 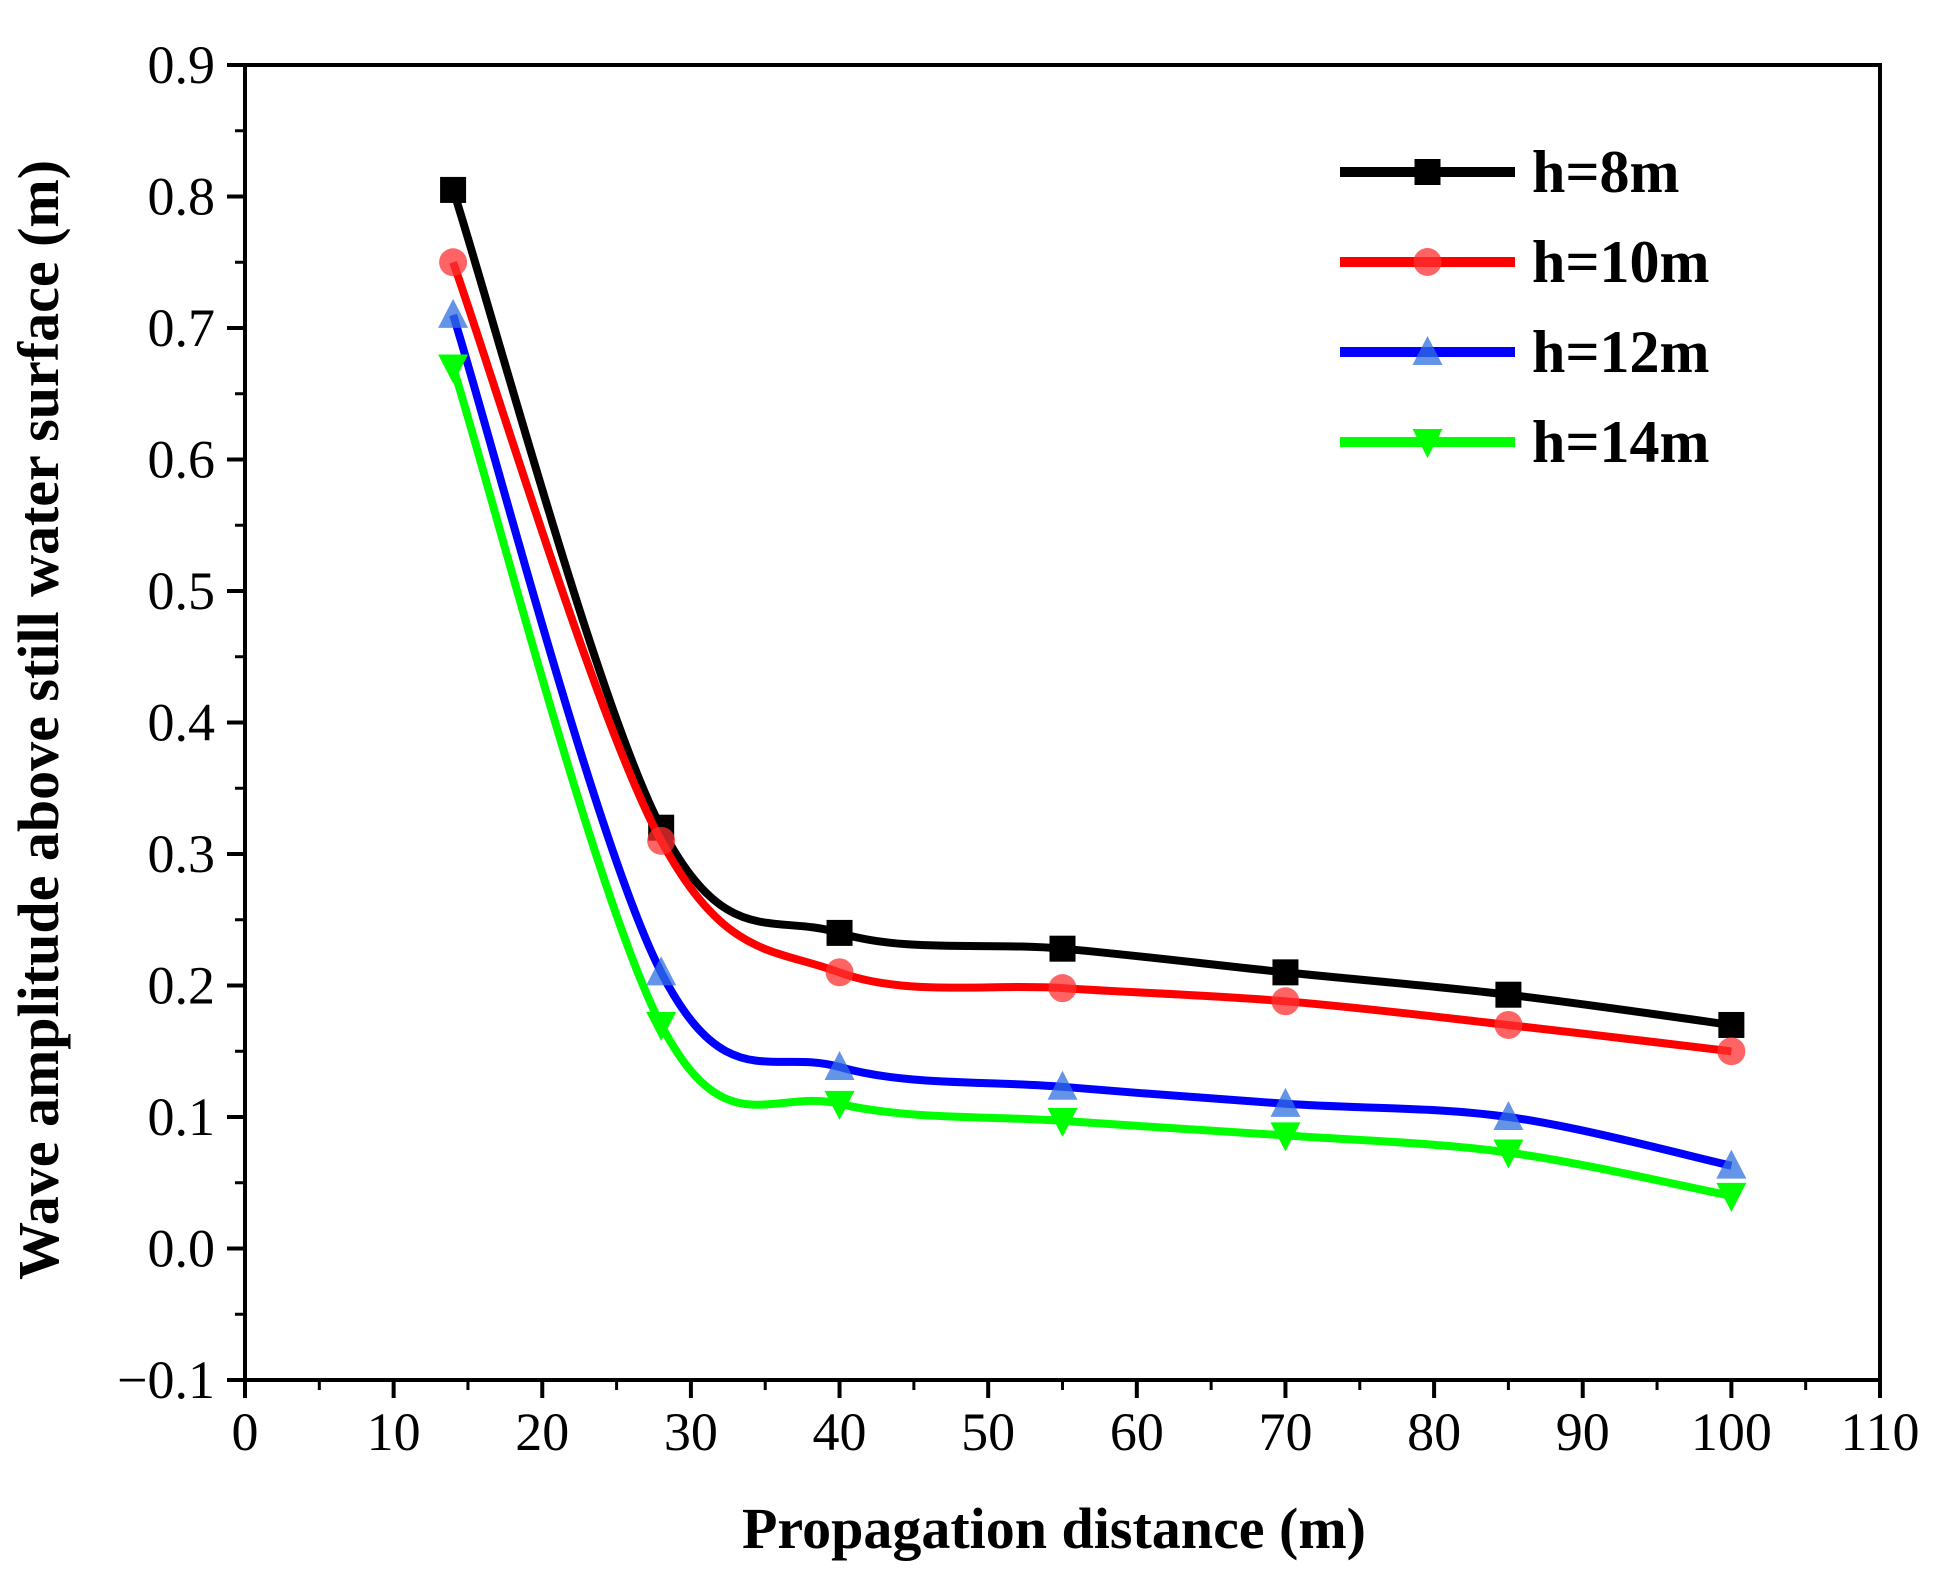 What do you see at coordinates (1606, 172) in the screenshot?
I see `legend-label: h=8m` at bounding box center [1606, 172].